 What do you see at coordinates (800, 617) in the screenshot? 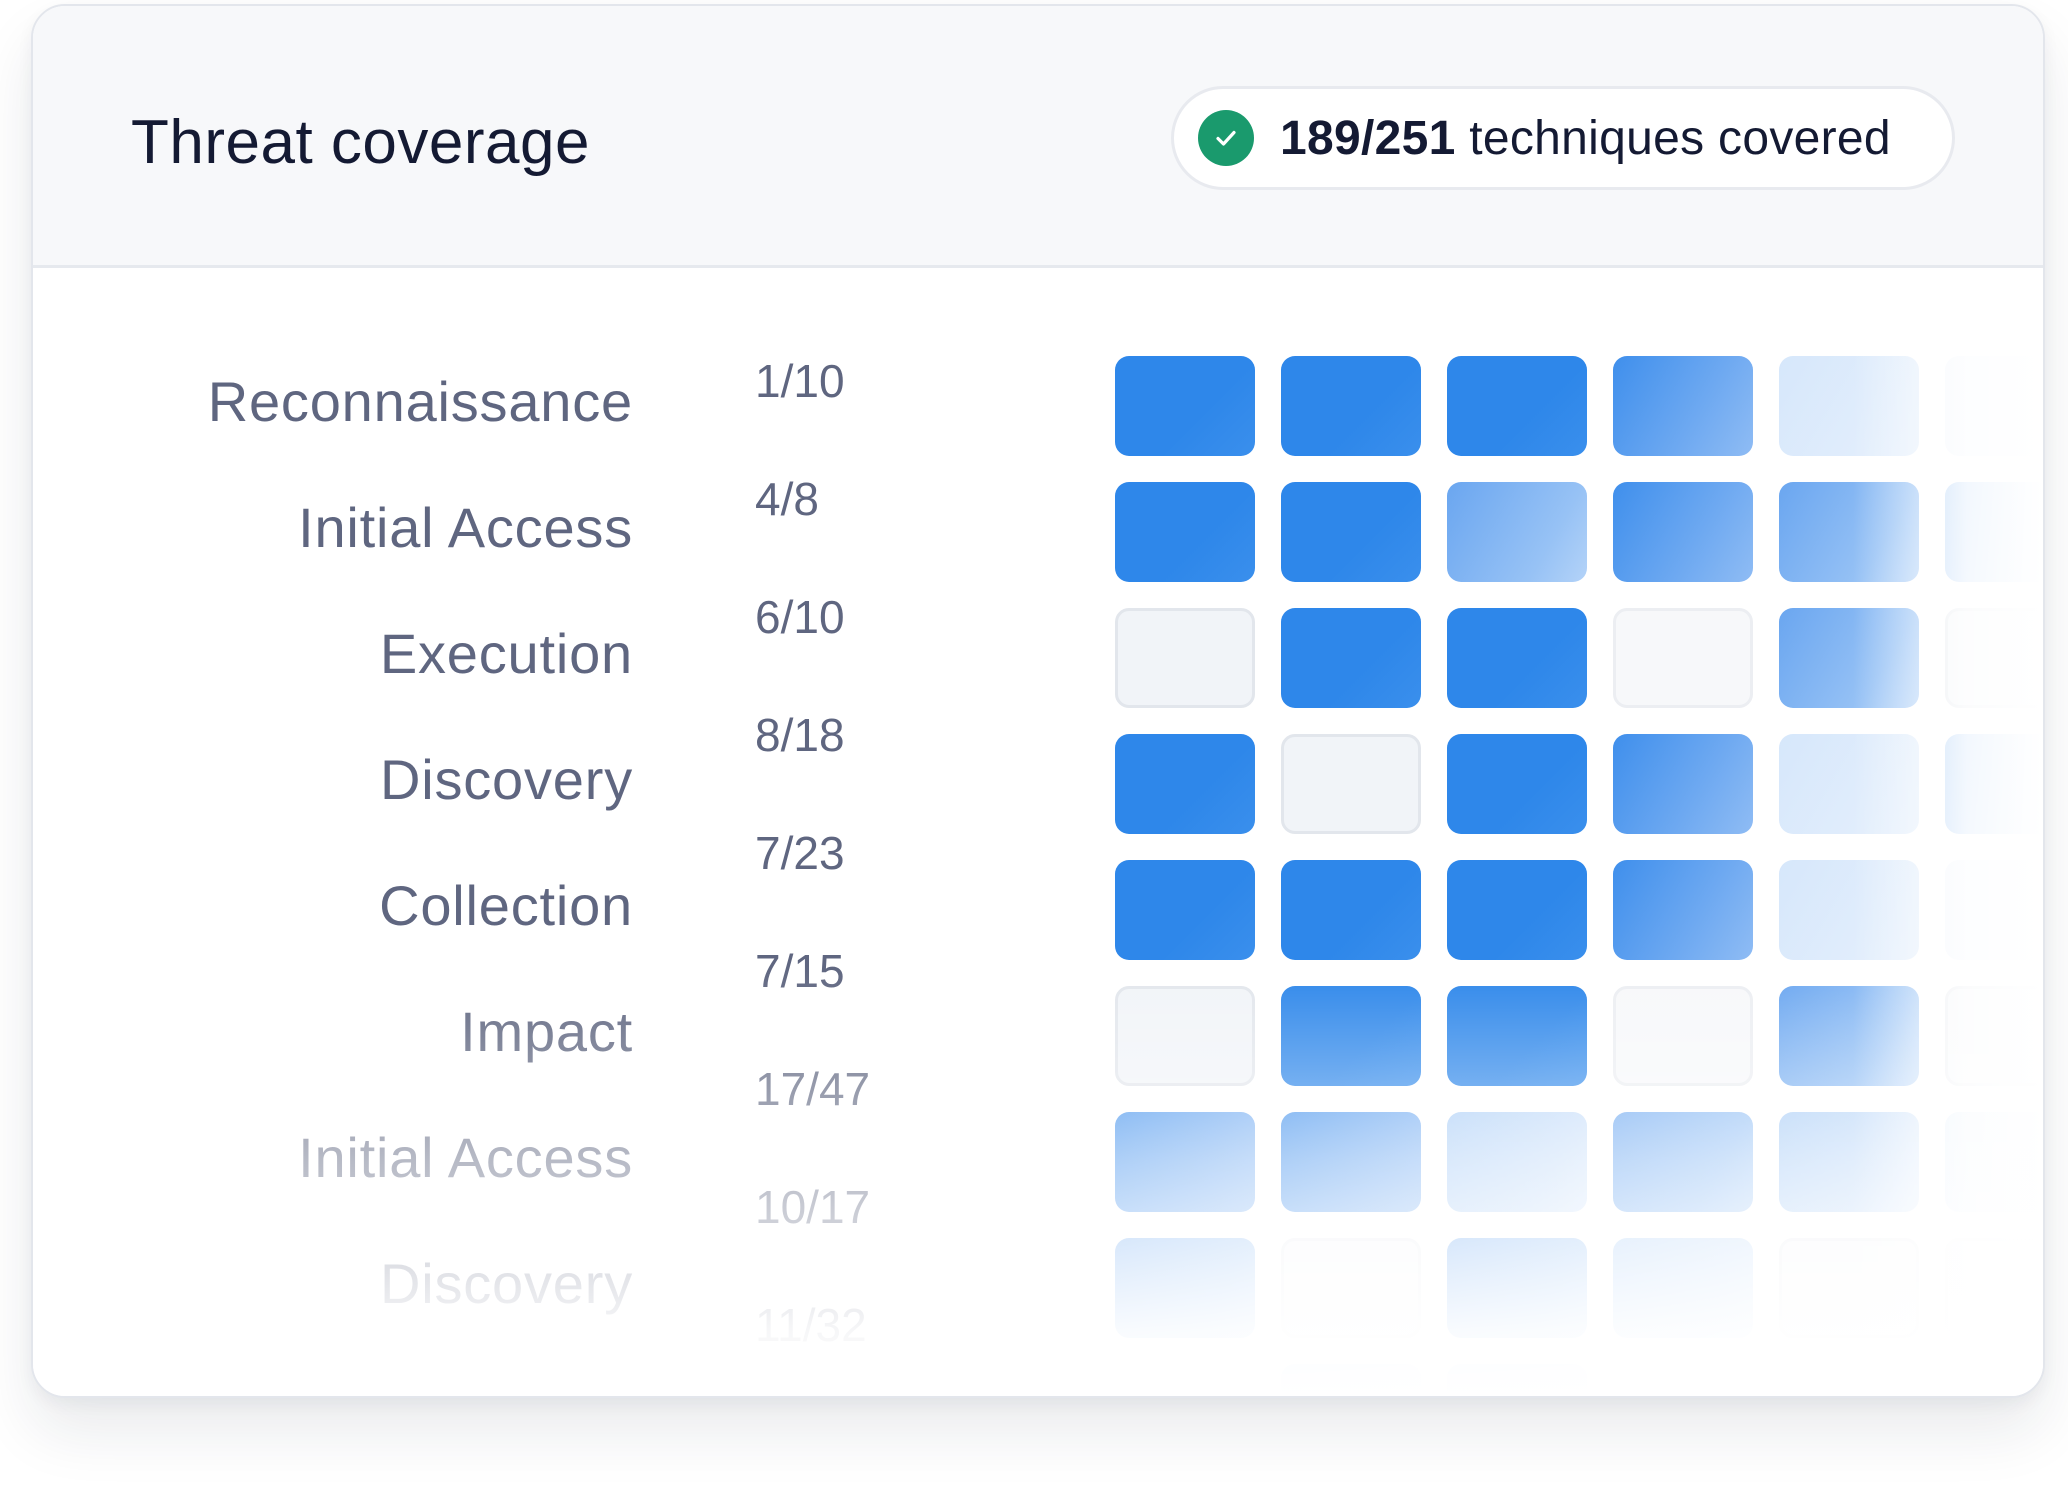
I see `tactic-count: 6/10` at bounding box center [800, 617].